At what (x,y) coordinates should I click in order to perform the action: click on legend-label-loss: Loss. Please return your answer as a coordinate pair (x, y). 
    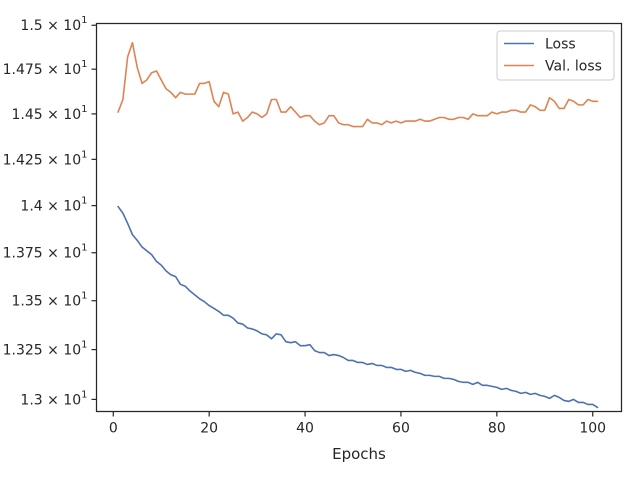
    Looking at the image, I should click on (560, 45).